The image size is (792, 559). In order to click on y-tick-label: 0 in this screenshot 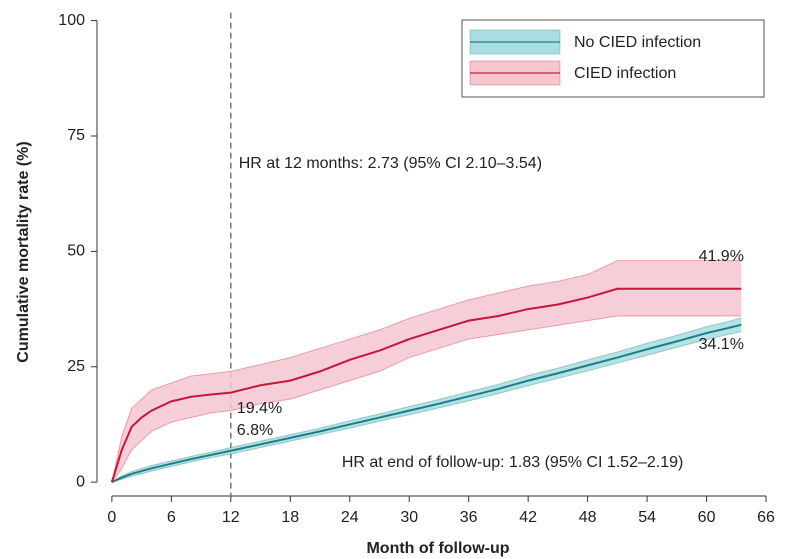, I will do `click(80, 481)`.